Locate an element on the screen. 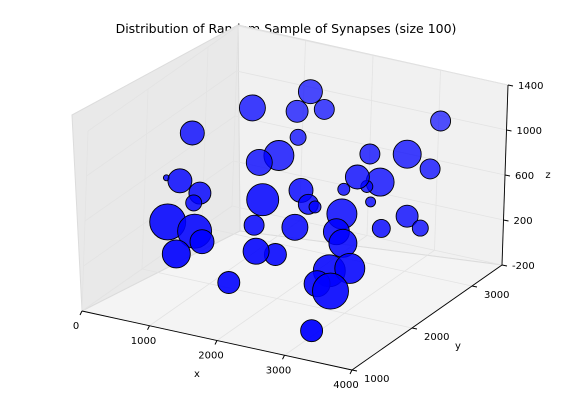 The height and width of the screenshot is (404, 572). y-gridline is located at coordinates (277, 298).